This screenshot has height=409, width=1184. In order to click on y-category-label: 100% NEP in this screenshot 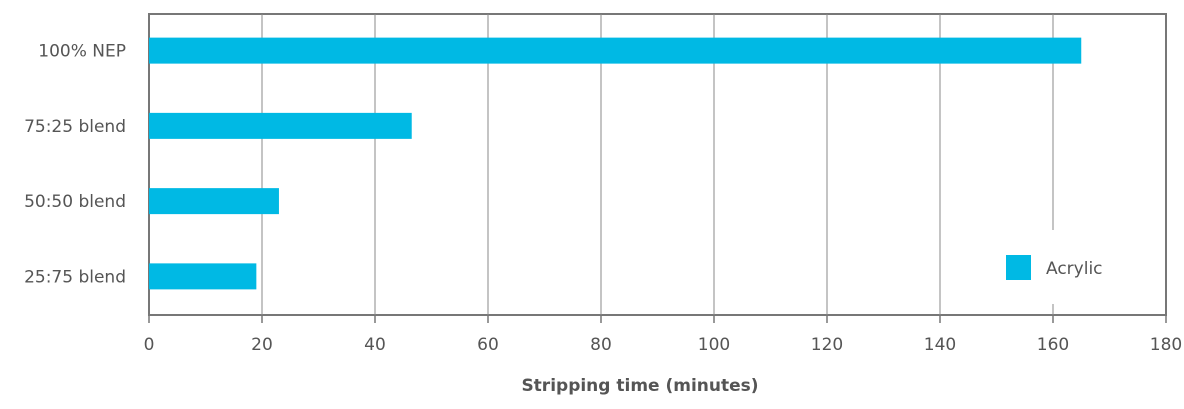, I will do `click(82, 52)`.